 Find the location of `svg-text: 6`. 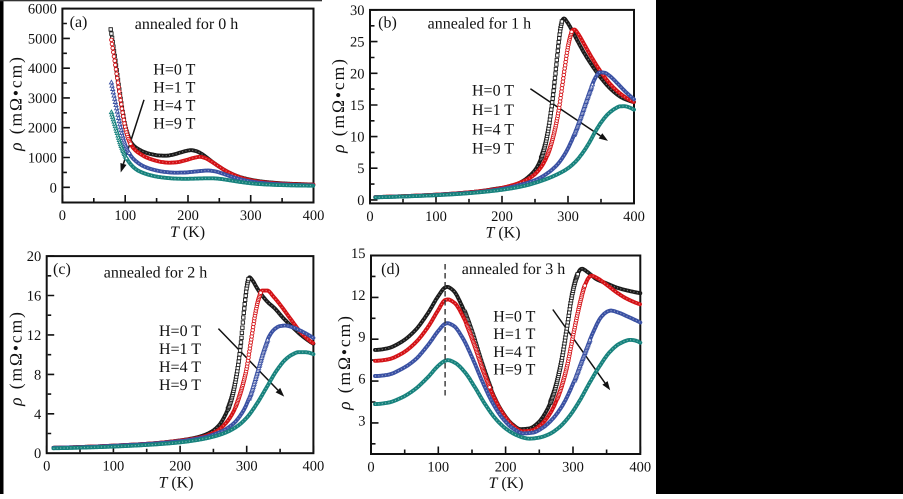

svg-text: 6 is located at coordinates (361, 380).